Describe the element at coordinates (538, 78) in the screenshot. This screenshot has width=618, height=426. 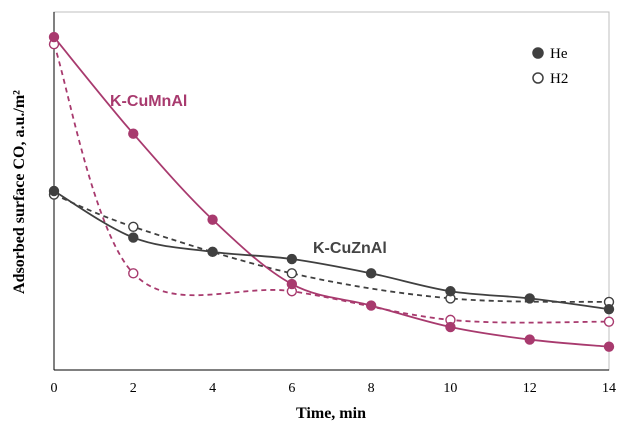
I see `legend-marker-h2` at that location.